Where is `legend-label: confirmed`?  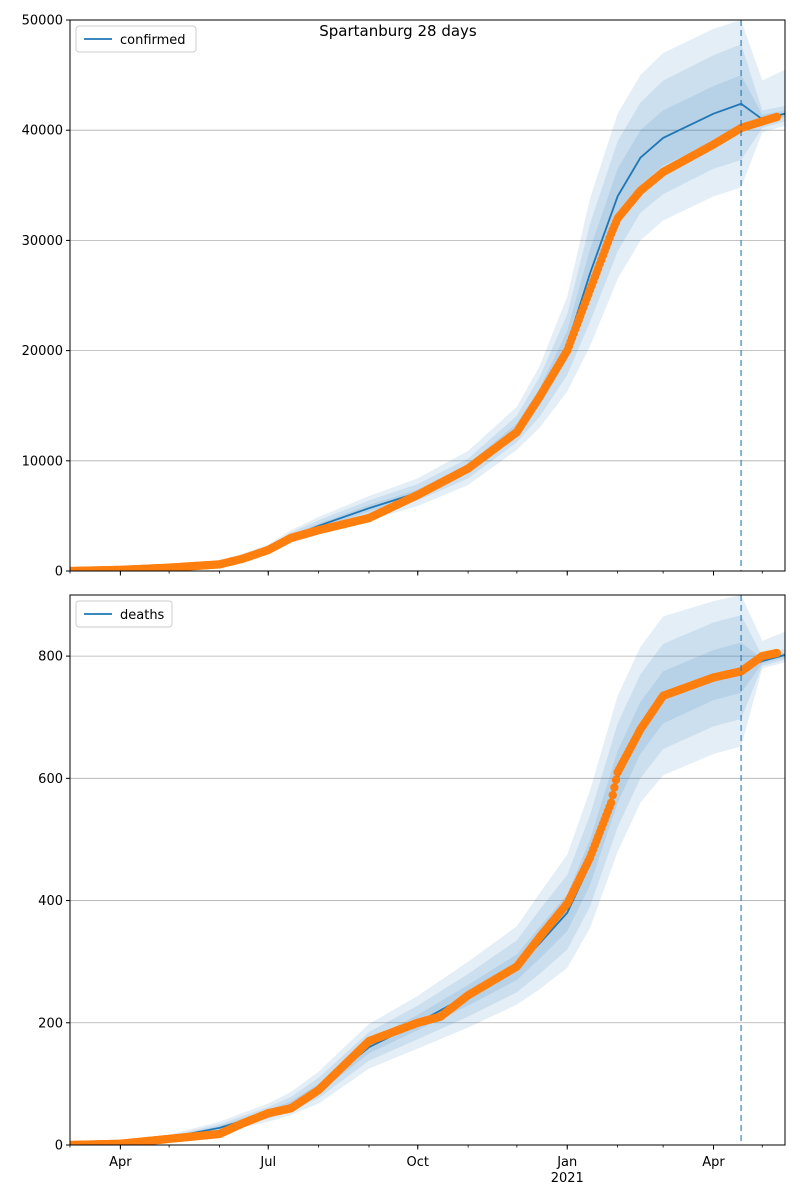
legend-label: confirmed is located at coordinates (153, 40).